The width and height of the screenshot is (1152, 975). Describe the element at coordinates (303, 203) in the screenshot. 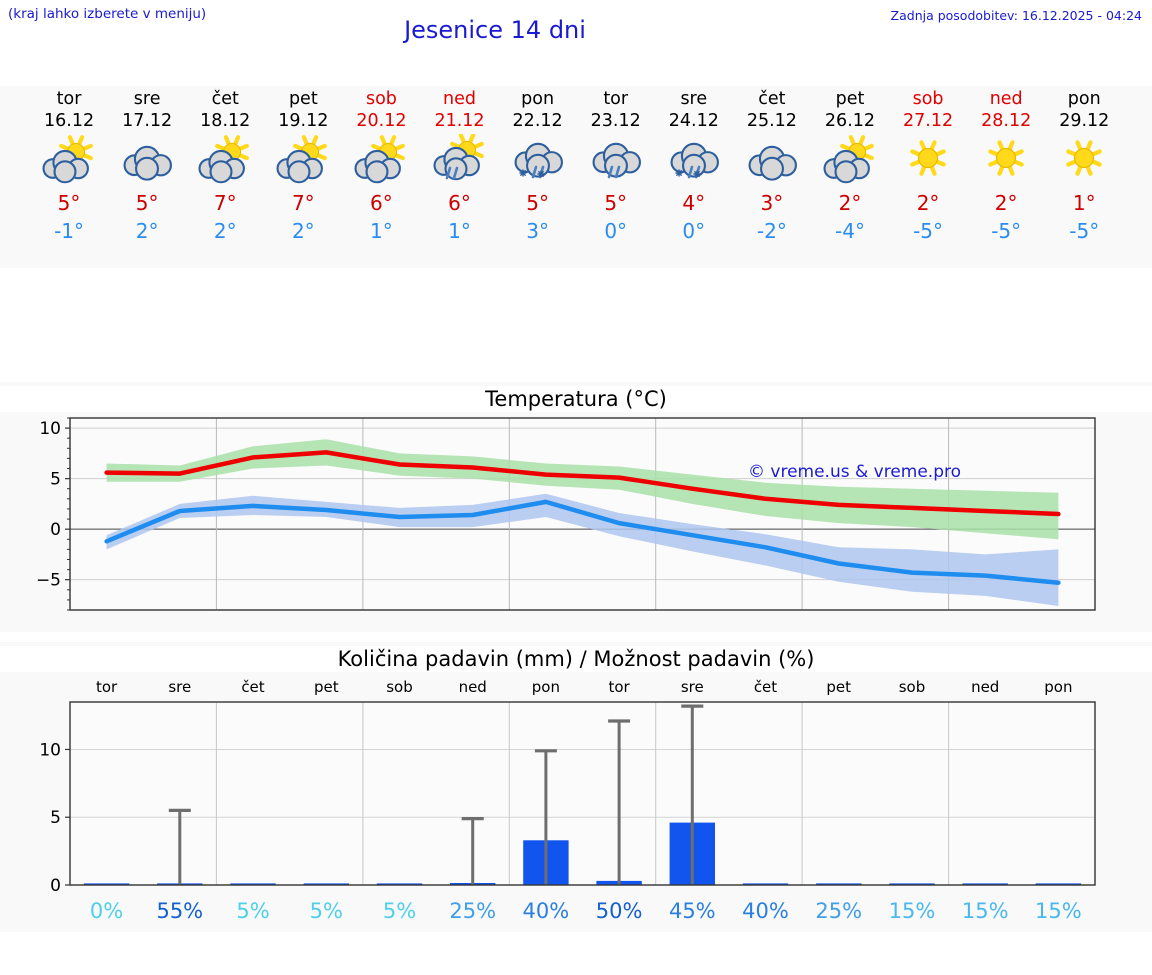

I see `max-temperature-value: 7°` at that location.